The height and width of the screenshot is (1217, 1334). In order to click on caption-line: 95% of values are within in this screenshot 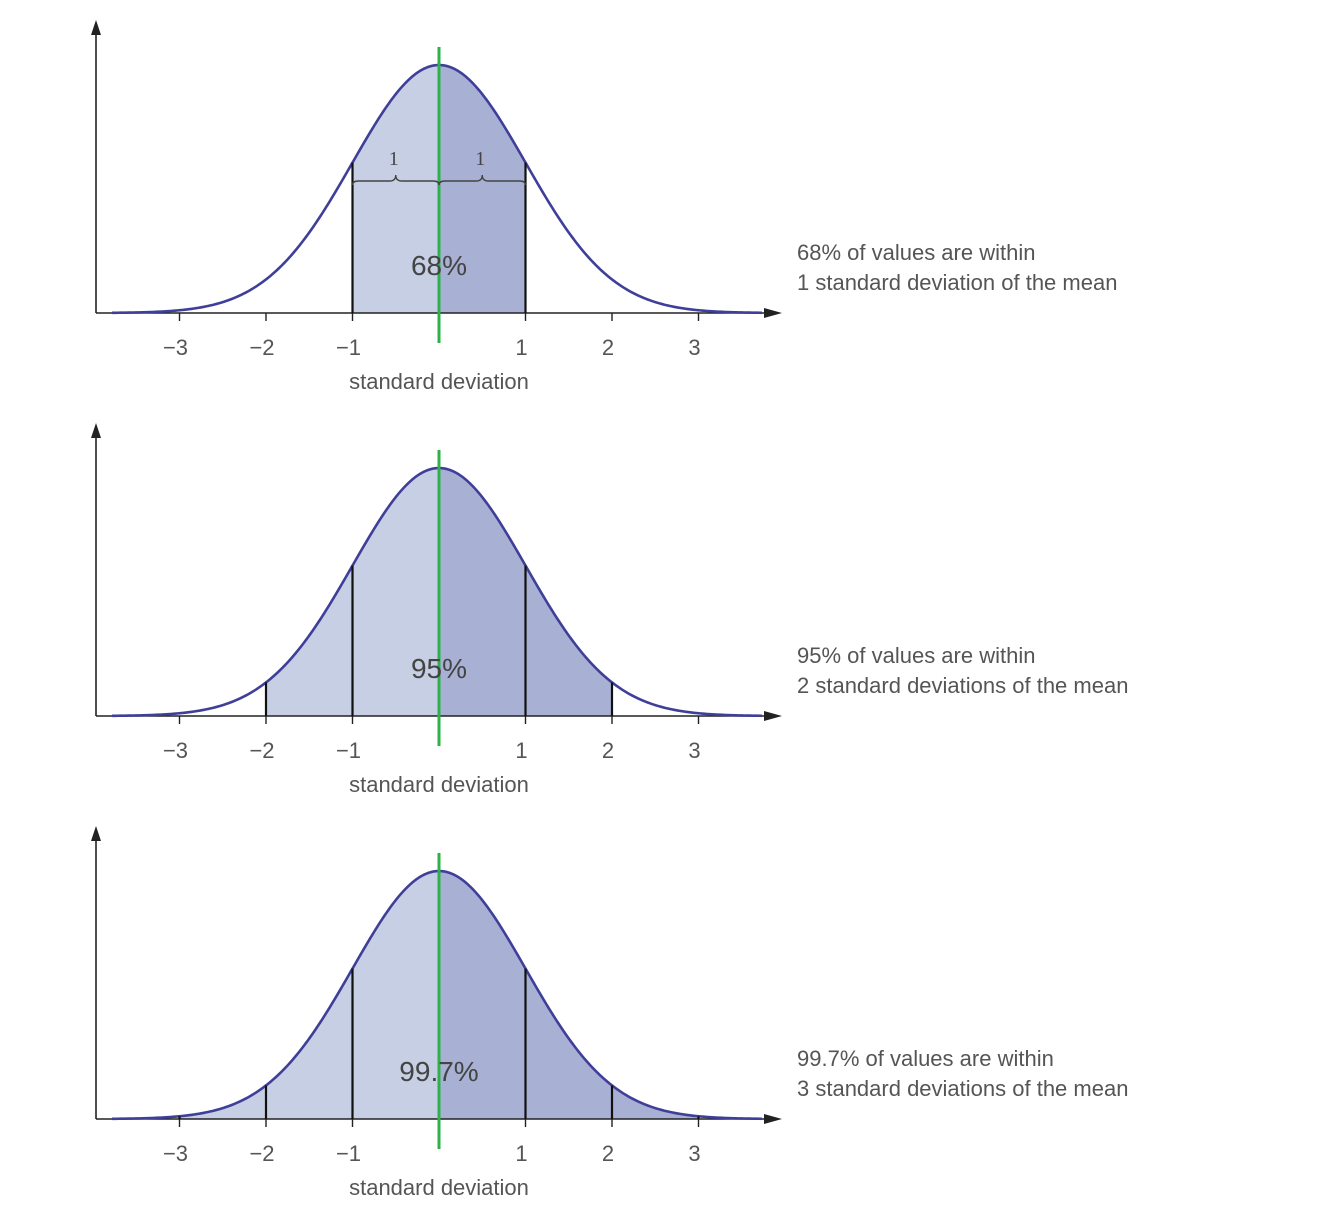, I will do `click(916, 655)`.